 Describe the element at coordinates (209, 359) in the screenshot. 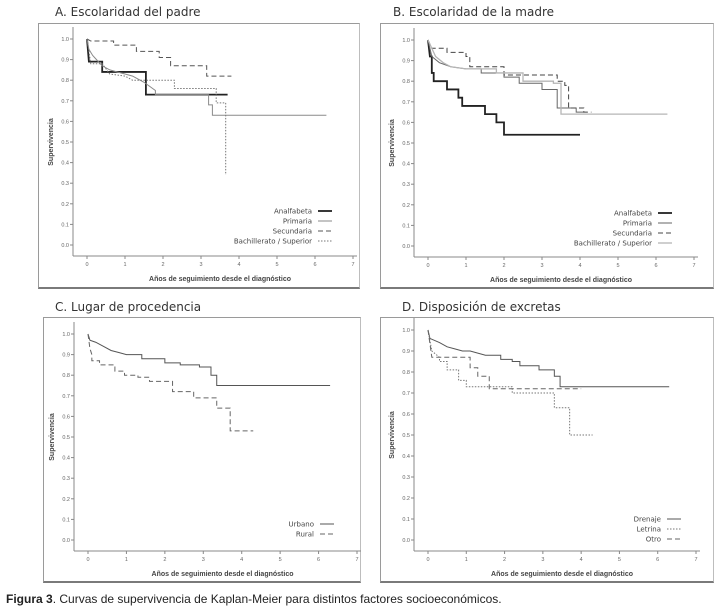

I see `panel-c-series-urbano` at that location.